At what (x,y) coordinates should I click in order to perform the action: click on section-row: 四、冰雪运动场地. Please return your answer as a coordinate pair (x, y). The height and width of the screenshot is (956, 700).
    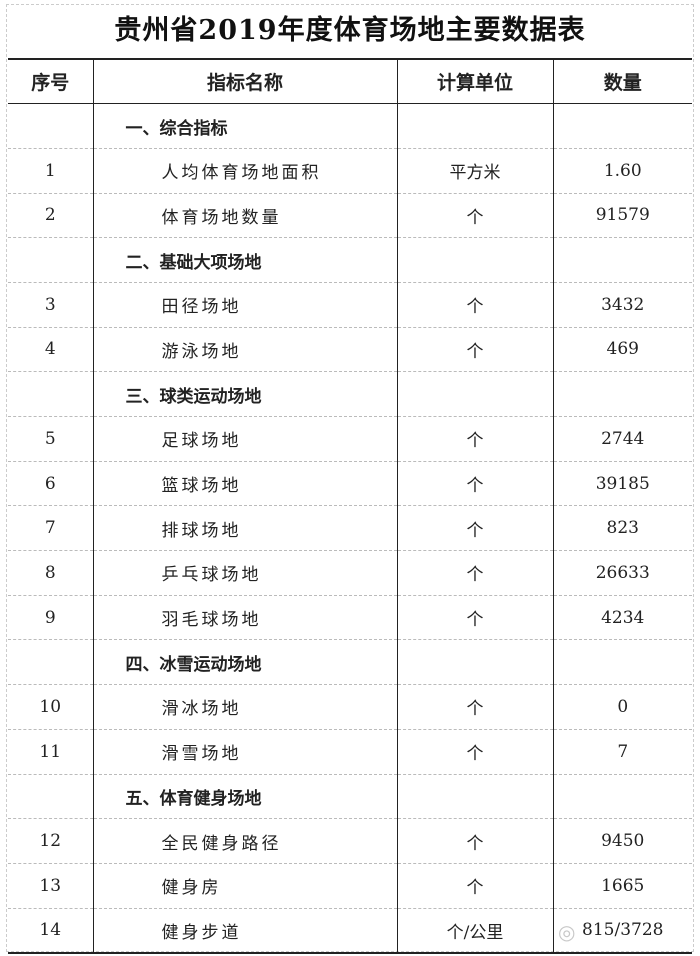
    Looking at the image, I should click on (350, 662).